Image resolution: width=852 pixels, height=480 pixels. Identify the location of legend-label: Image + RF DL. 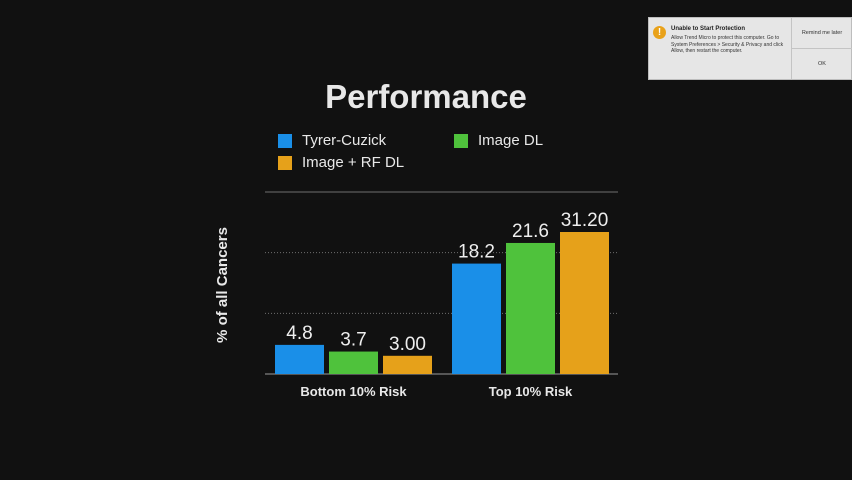
(353, 162).